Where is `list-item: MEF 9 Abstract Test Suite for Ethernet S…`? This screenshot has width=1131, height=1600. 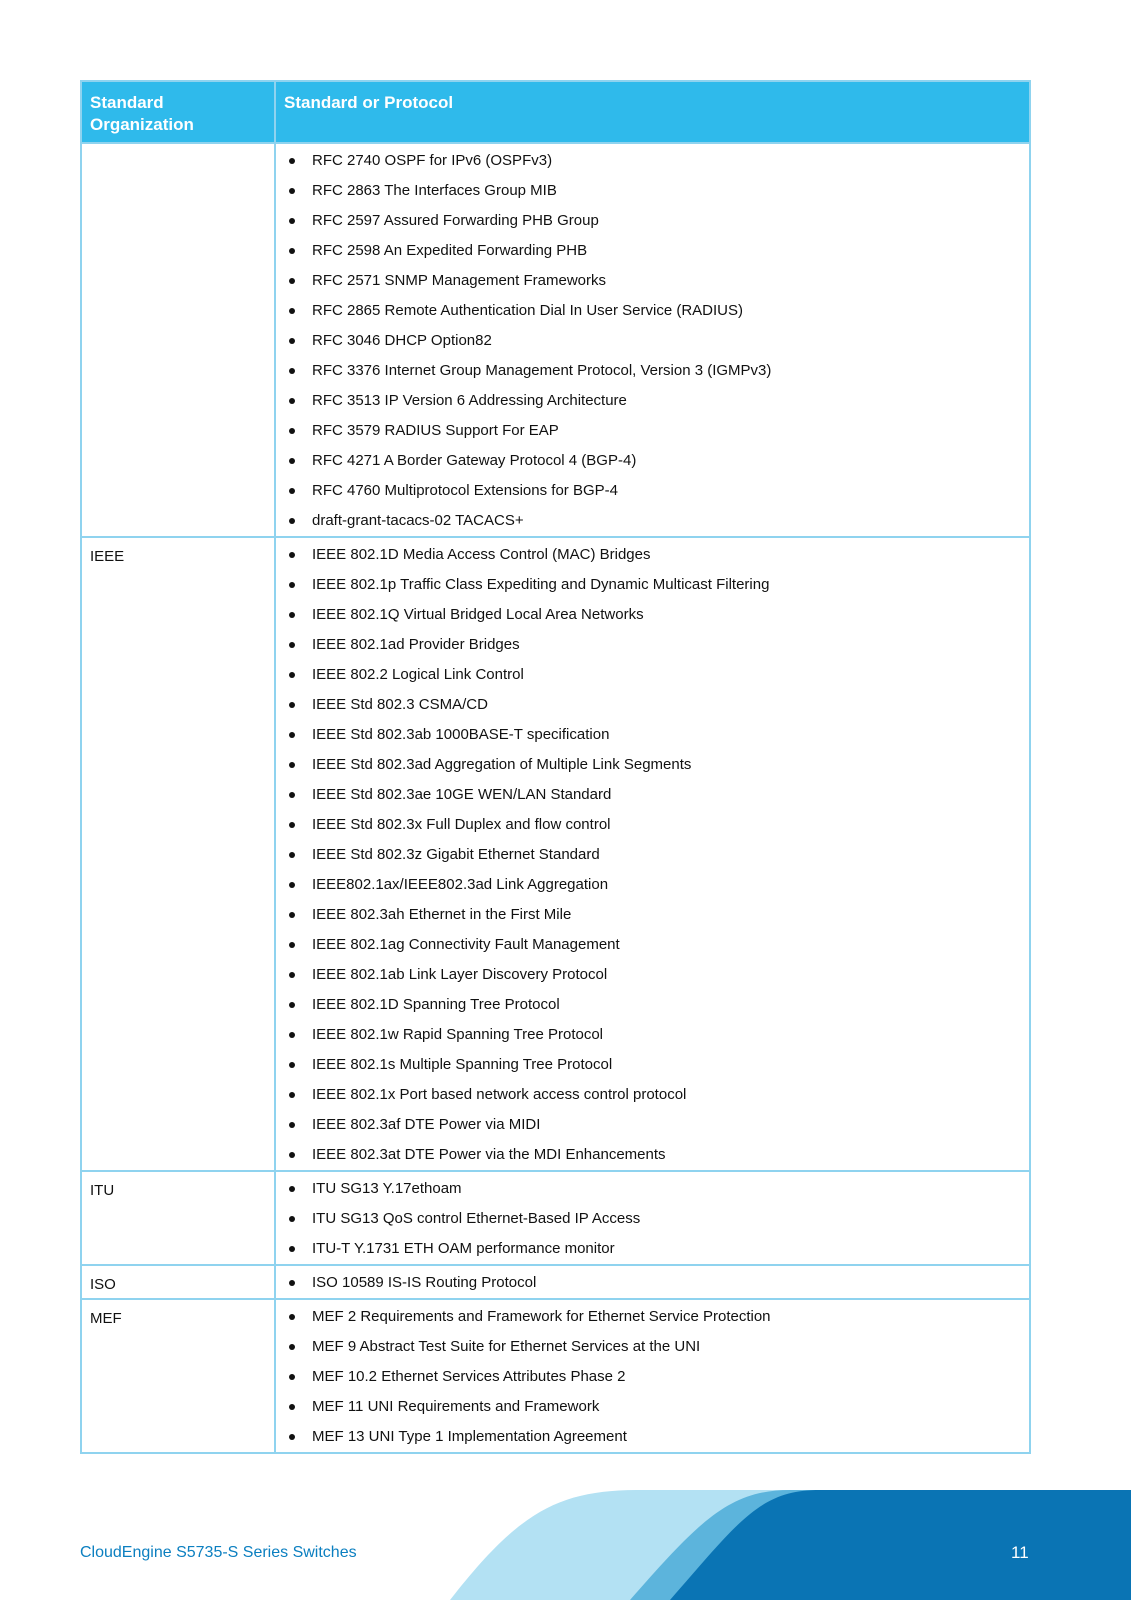 list-item: MEF 9 Abstract Test Suite for Ethernet S… is located at coordinates (652, 1347).